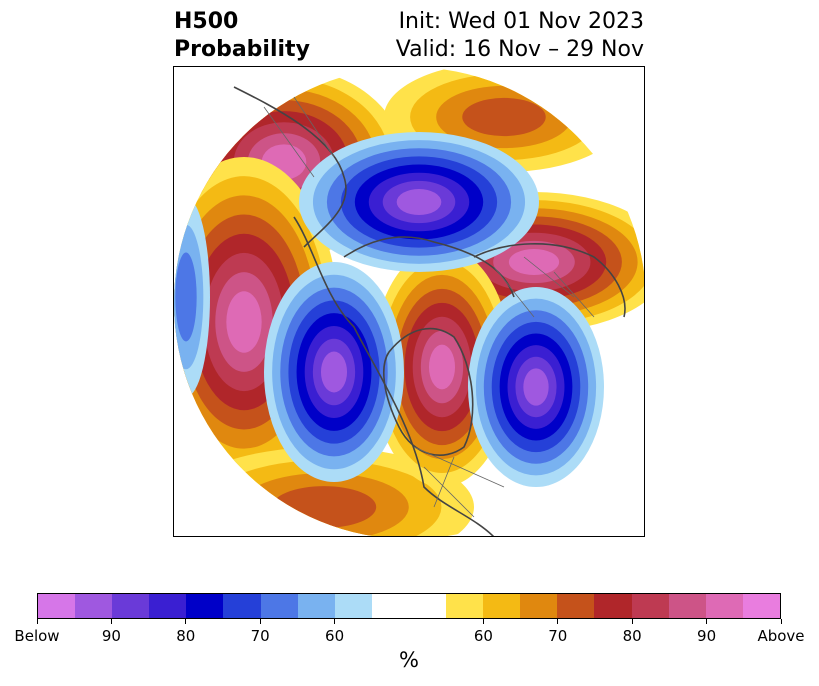 This screenshot has height=686, width=819. I want to click on init-date-label: Init: Wed 01 Nov 2023, so click(521, 21).